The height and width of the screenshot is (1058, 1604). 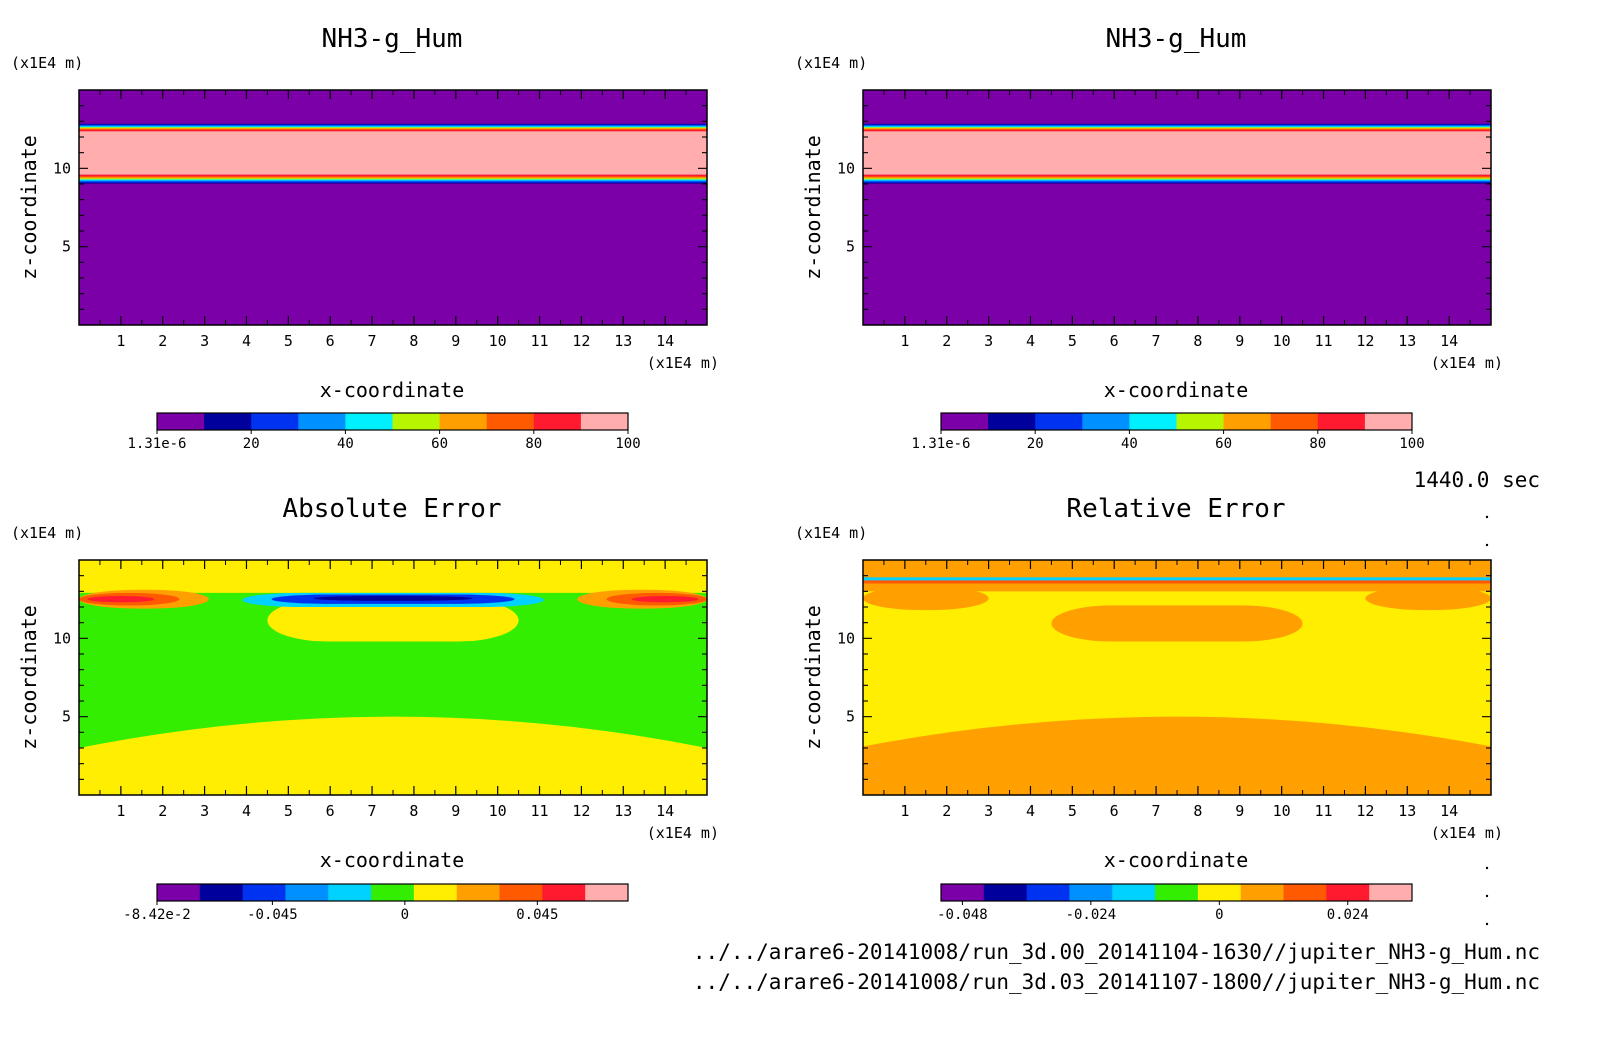 What do you see at coordinates (376, 903) in the screenshot?
I see `colorbar: -8.42e-2 -0.045 0 0.045` at bounding box center [376, 903].